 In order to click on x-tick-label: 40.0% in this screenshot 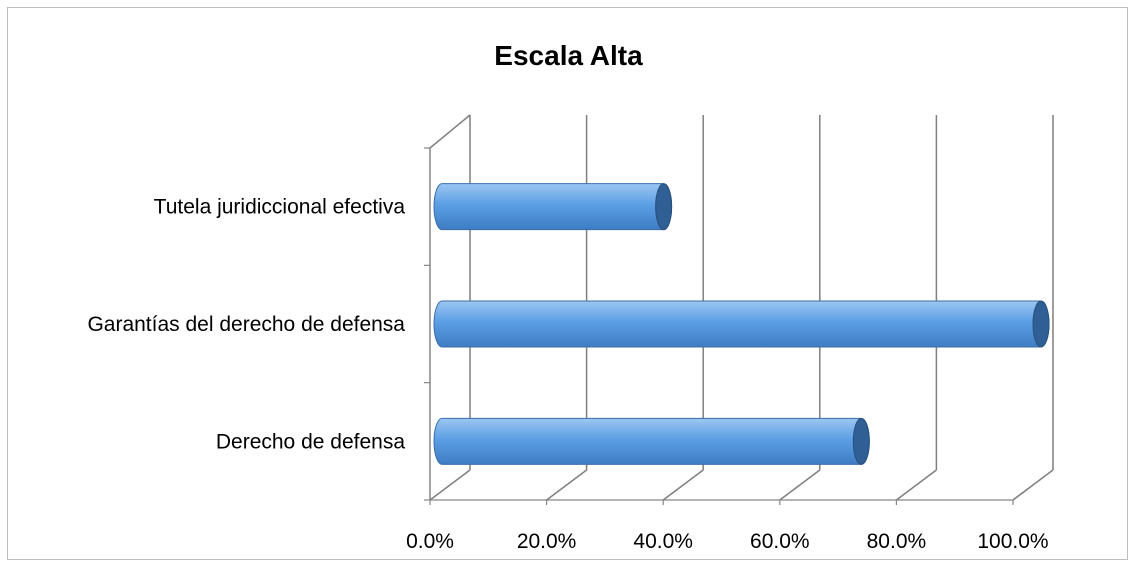, I will do `click(663, 541)`.